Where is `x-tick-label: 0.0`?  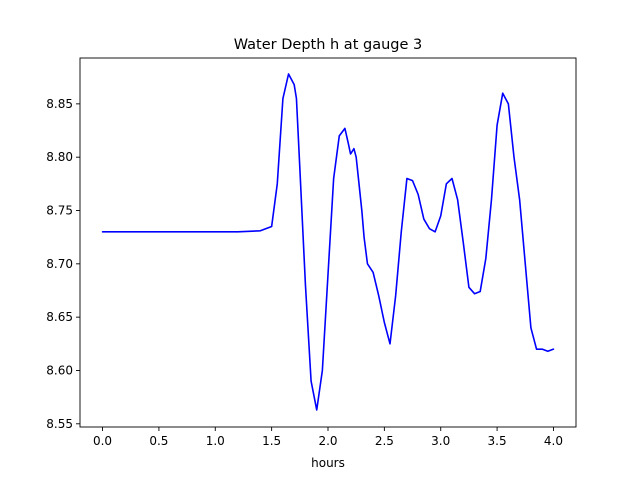
x-tick-label: 0.0 is located at coordinates (102, 441).